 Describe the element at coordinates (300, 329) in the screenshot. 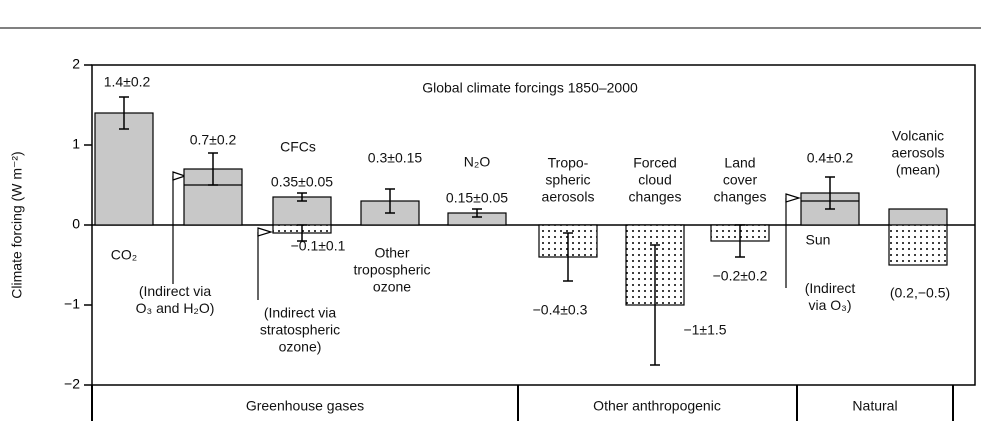

I see `annotation: (Indirect via stratospheric ozone)` at that location.